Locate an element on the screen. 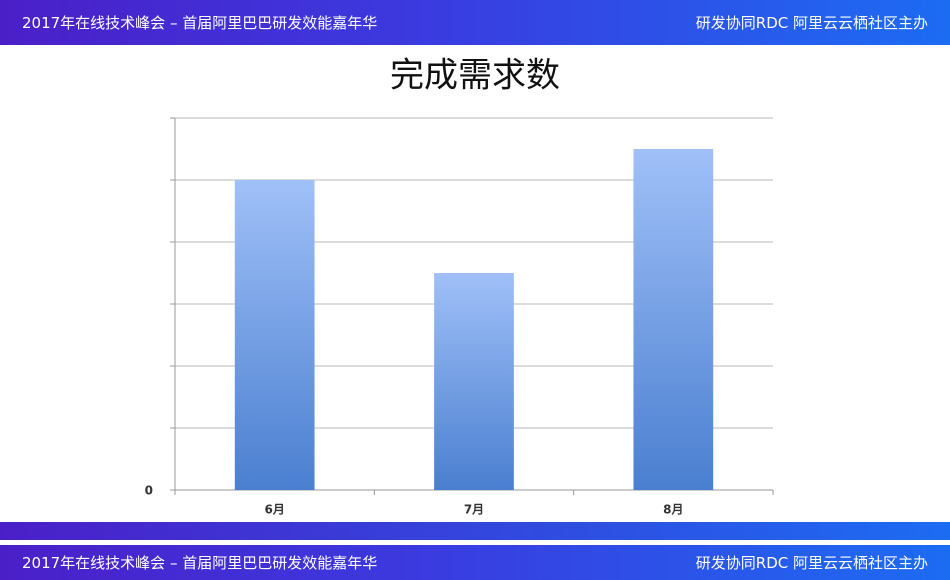  footer-strip is located at coordinates (475, 531).